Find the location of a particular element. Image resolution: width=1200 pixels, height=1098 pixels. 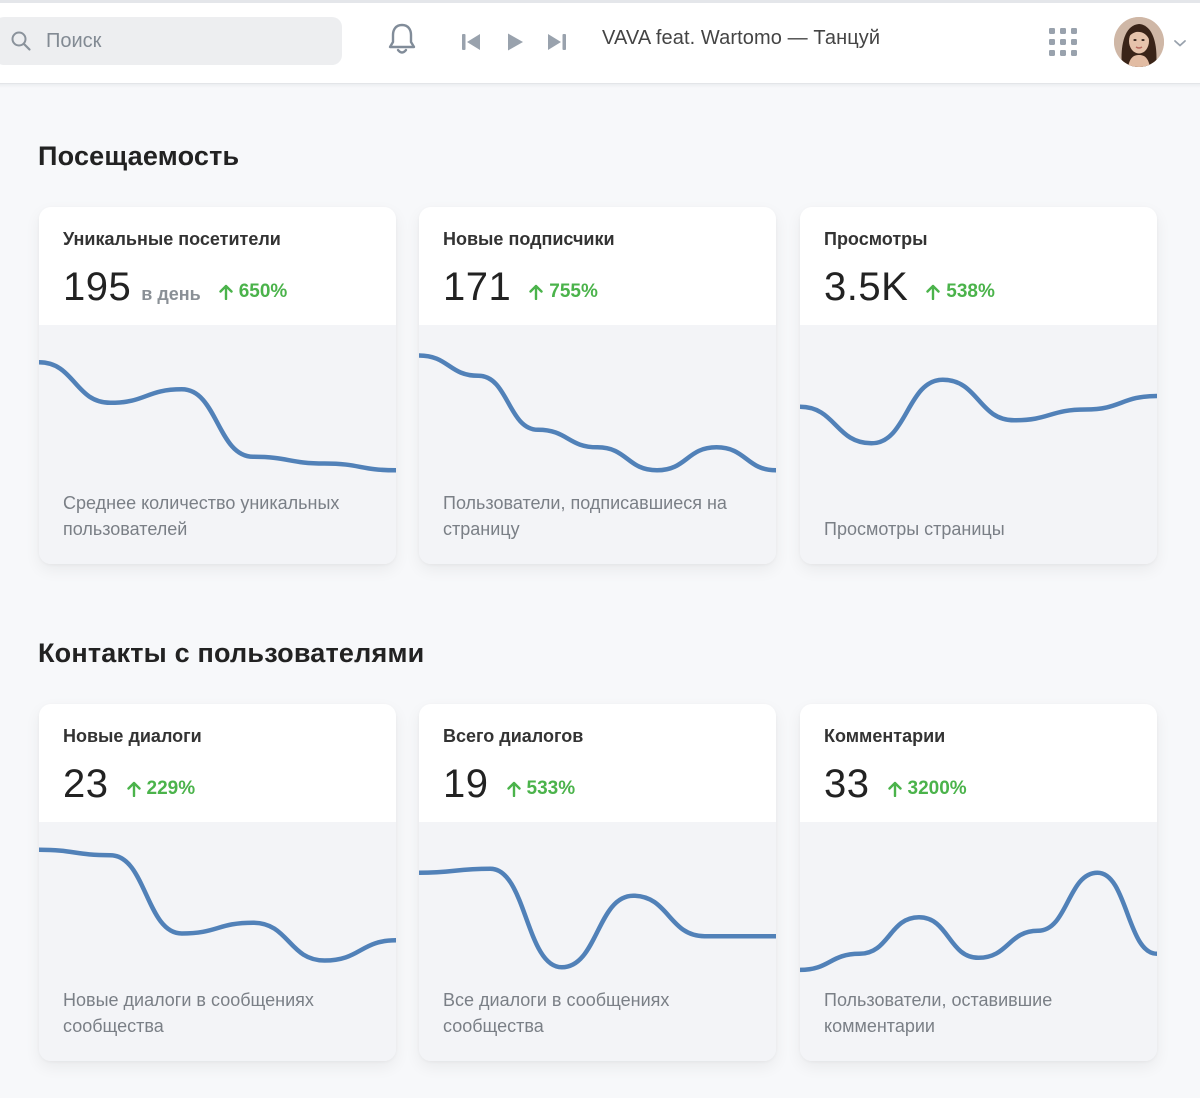

card-metric: 195 в день 650% is located at coordinates (175, 287).